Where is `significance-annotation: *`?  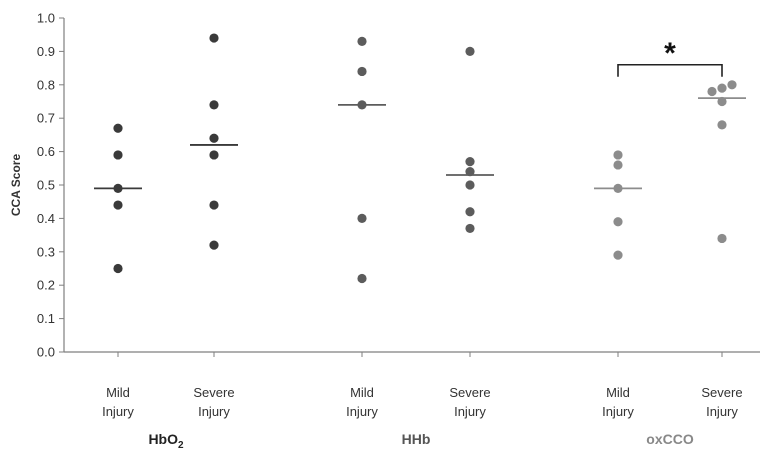 significance-annotation: * is located at coordinates (670, 57).